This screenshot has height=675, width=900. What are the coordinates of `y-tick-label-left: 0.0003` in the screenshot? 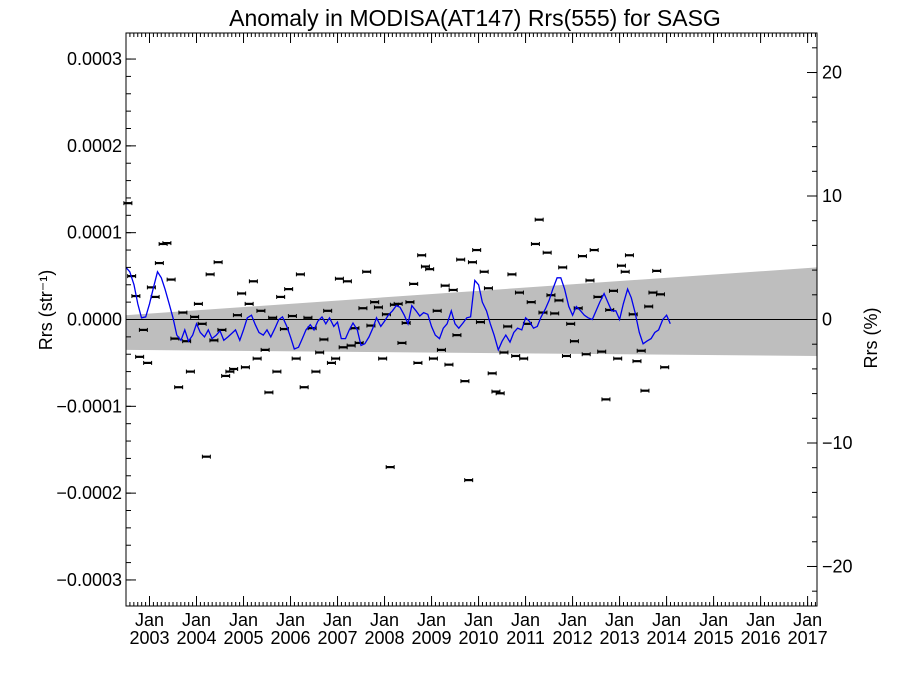 It's located at (94, 59).